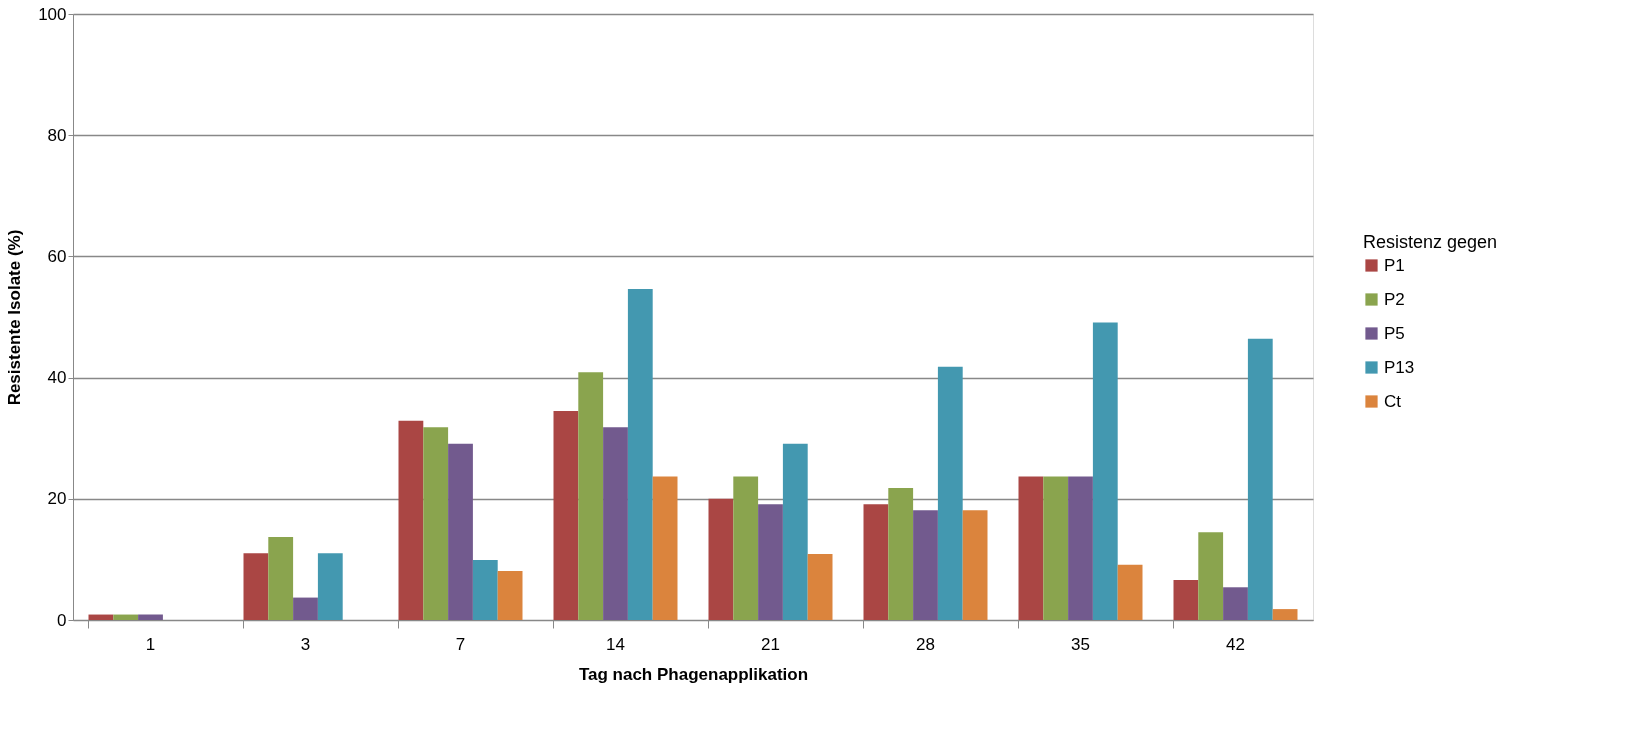 The width and height of the screenshot is (1626, 739). What do you see at coordinates (925, 644) in the screenshot?
I see `x-tick-label: 28` at bounding box center [925, 644].